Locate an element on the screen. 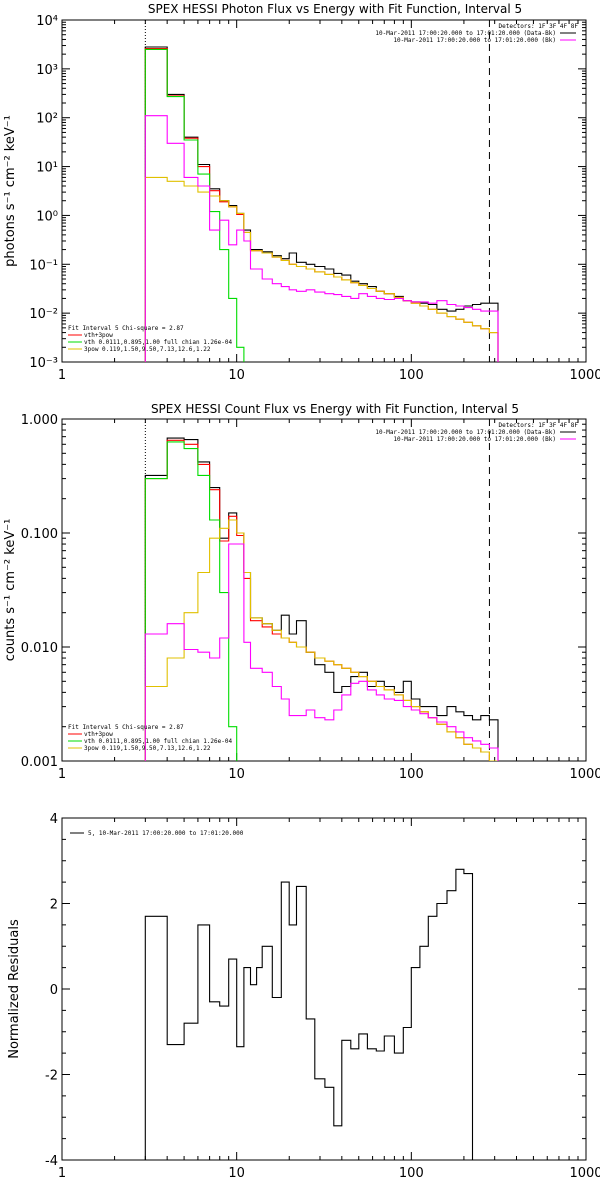 Image resolution: width=600 pixels, height=1200 pixels. y-tick-label: 10² is located at coordinates (47, 119).